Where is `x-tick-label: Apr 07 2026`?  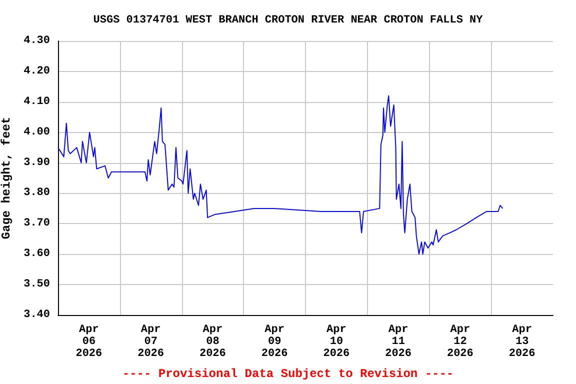 x-tick-label: Apr 07 2026 is located at coordinates (151, 342).